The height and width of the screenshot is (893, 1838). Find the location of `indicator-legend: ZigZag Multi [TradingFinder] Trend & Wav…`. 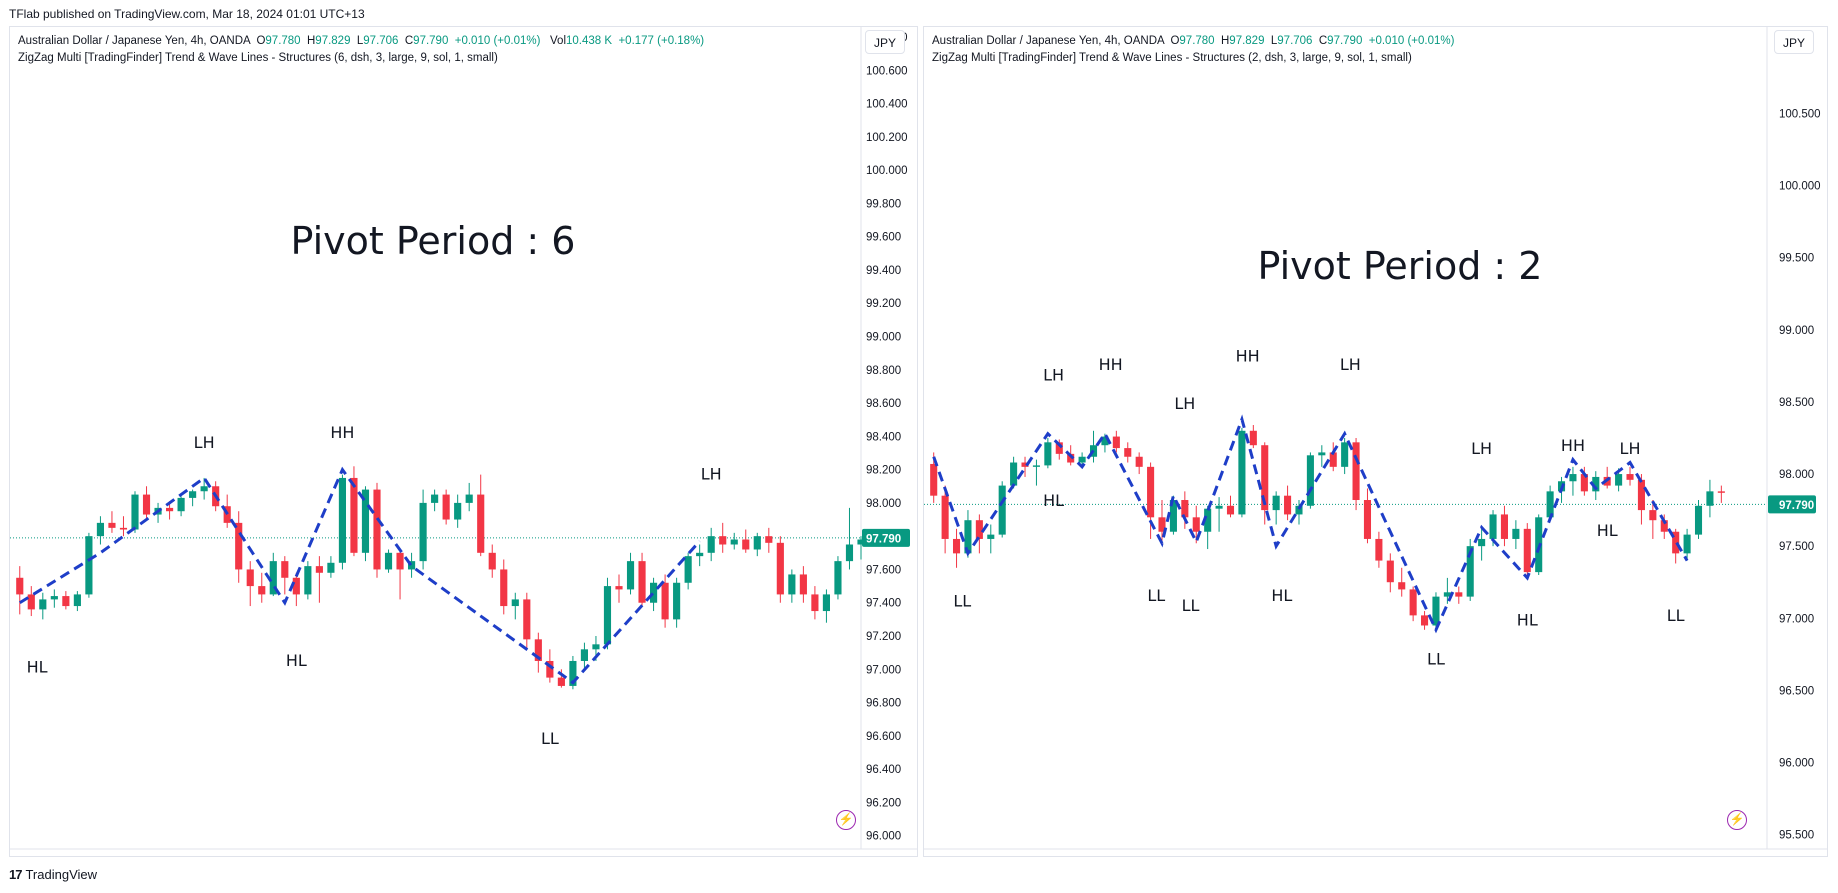

indicator-legend: ZigZag Multi [TradingFinder] Trend & Wav… is located at coordinates (1172, 58).